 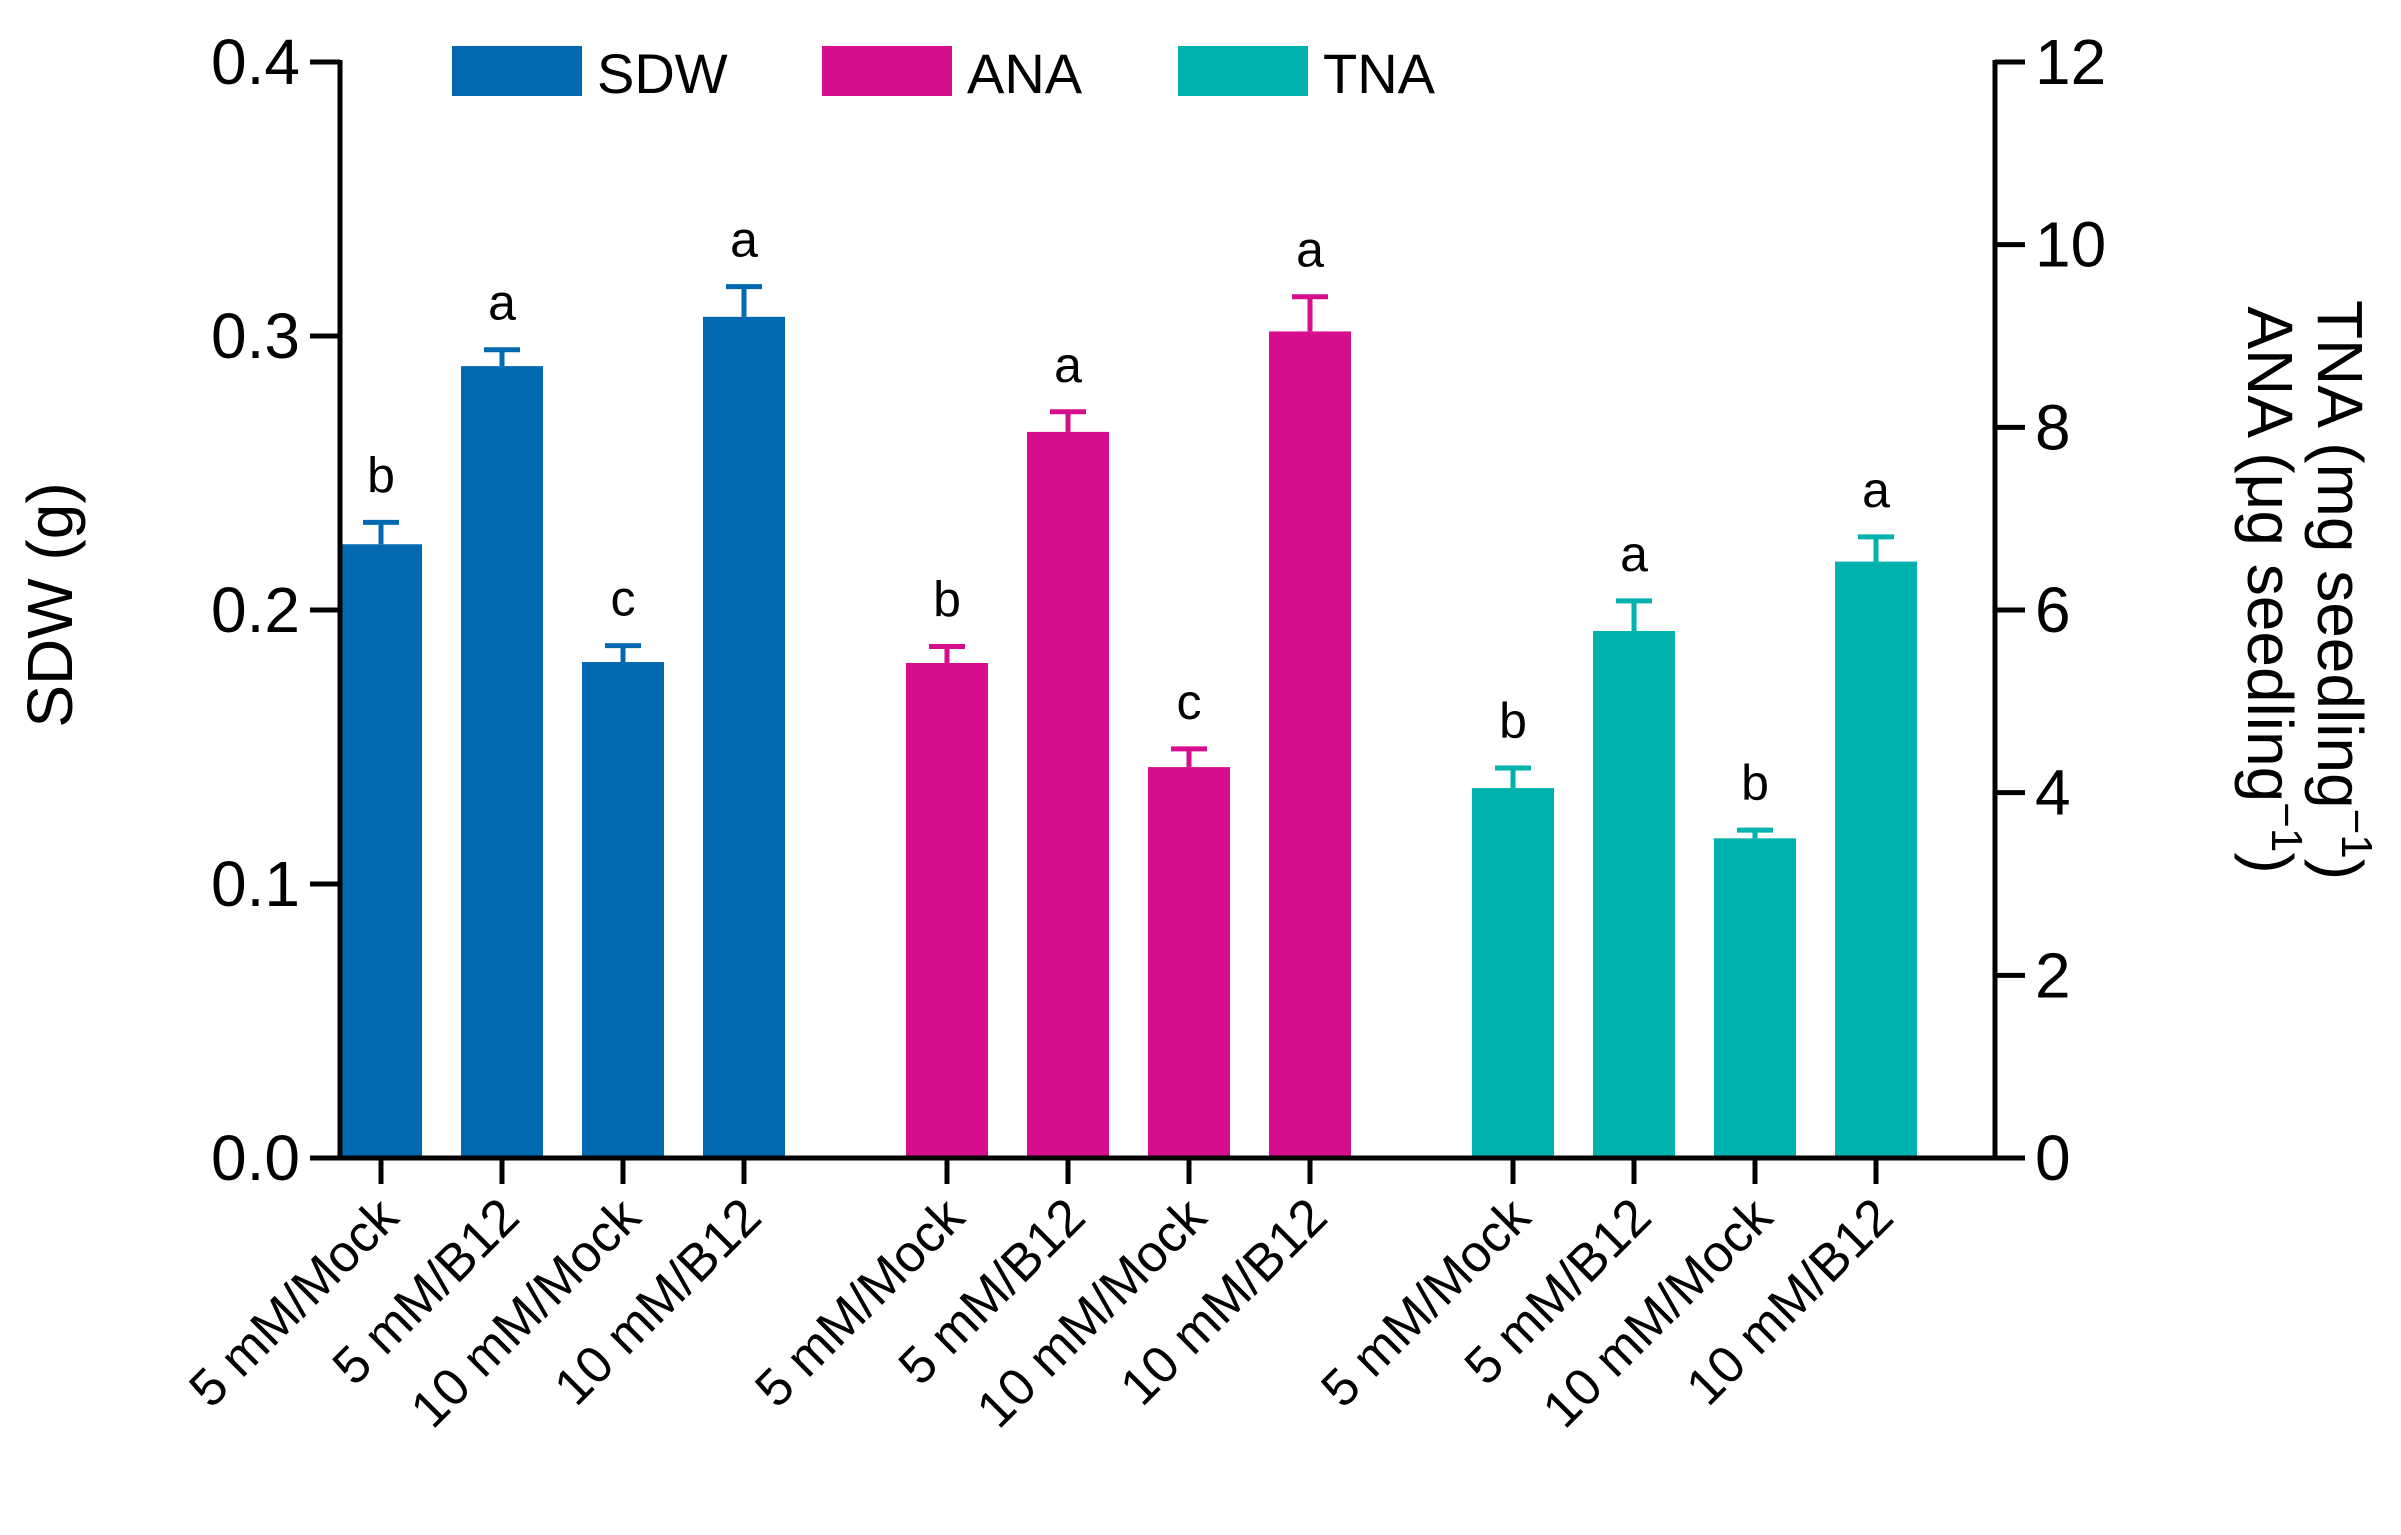 I want to click on sig-letter-ana-3: c, so click(x=1189, y=702).